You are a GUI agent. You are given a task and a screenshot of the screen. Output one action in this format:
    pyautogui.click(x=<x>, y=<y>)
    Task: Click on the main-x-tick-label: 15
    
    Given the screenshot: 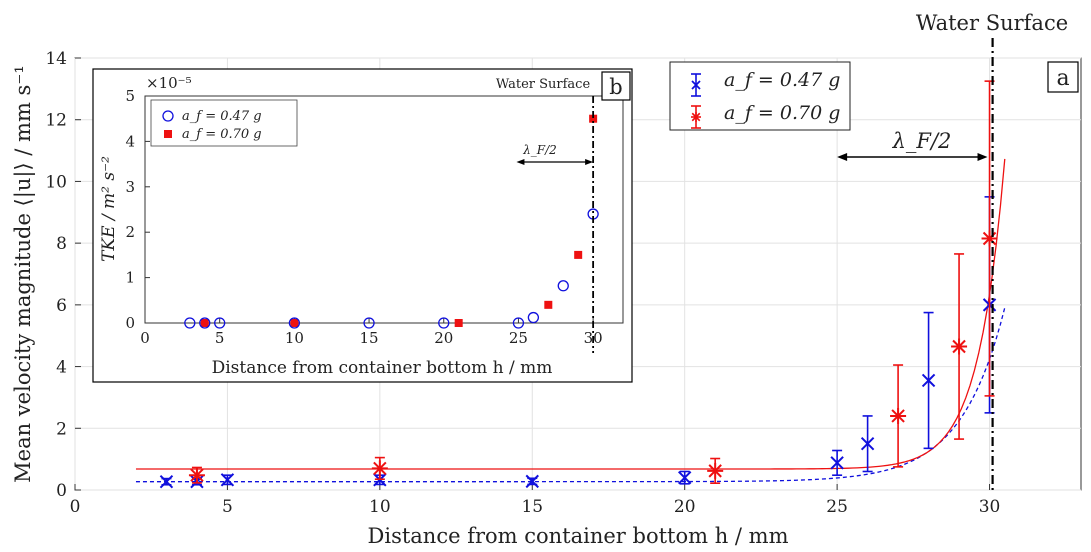 What is the action you would take?
    pyautogui.click(x=532, y=507)
    